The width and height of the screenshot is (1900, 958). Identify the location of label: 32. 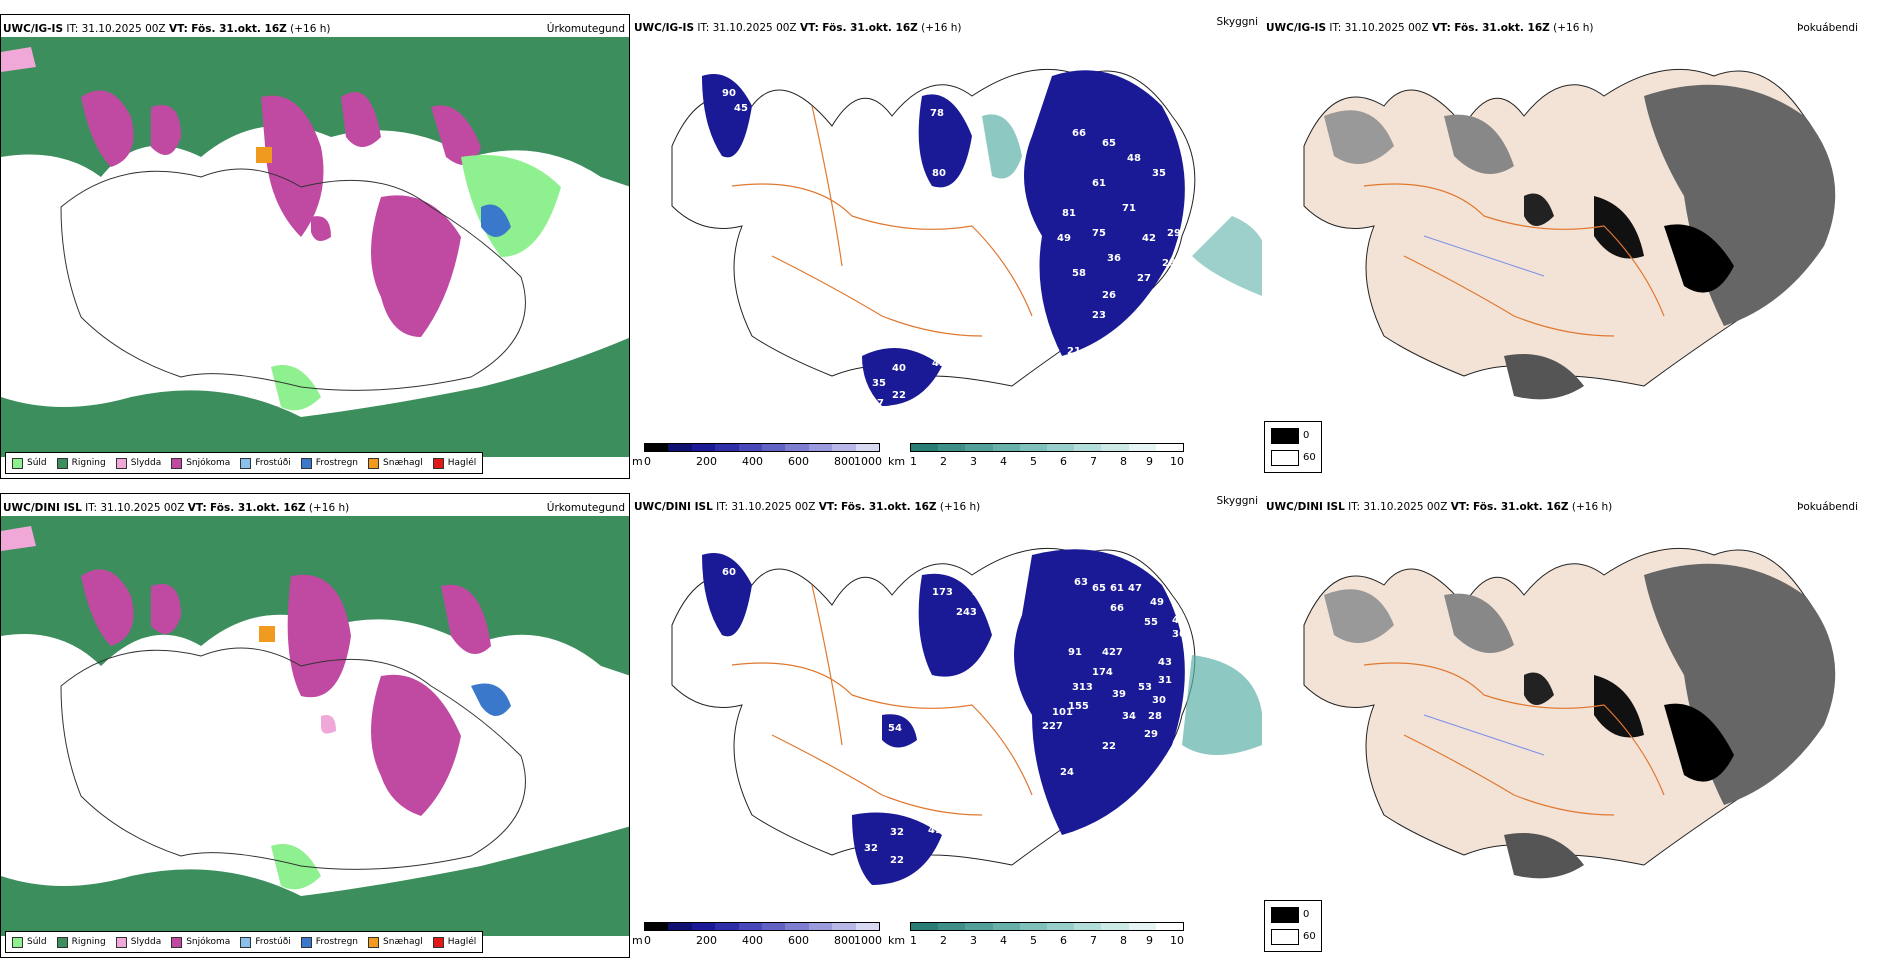
(871, 848).